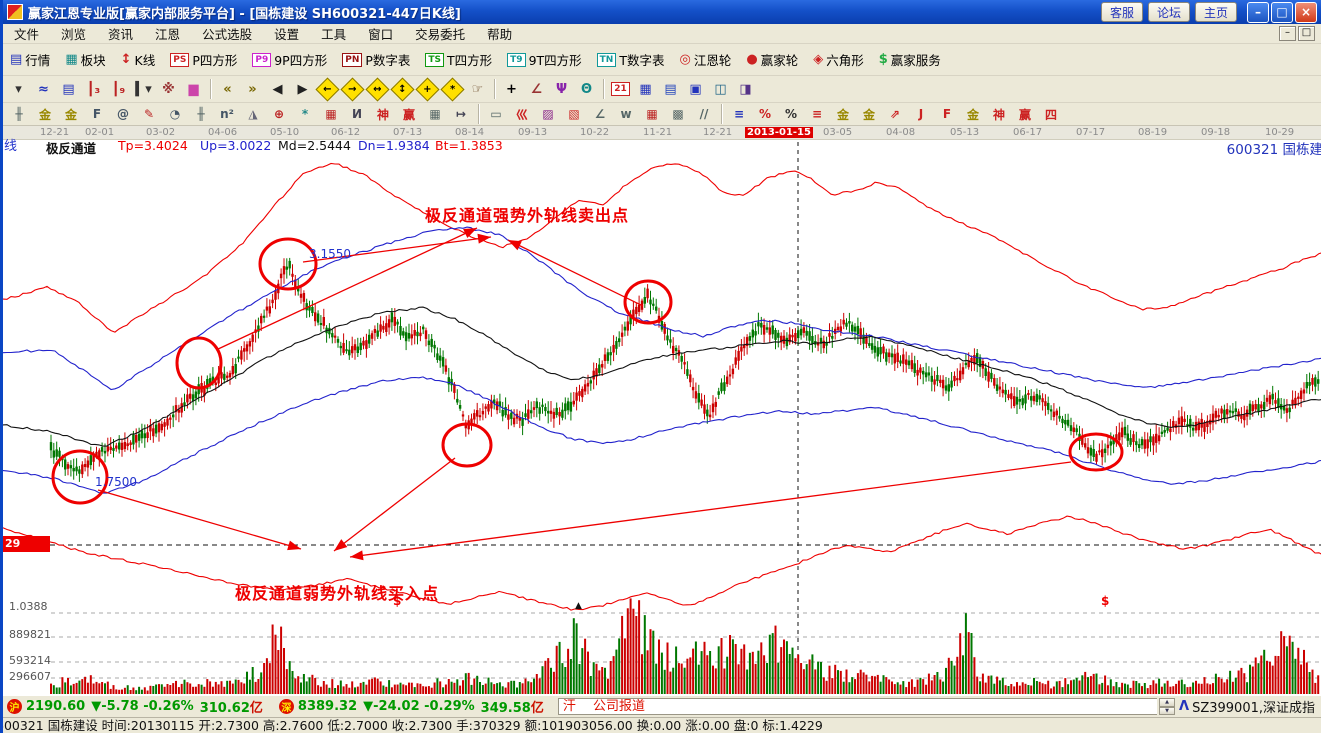  What do you see at coordinates (435, 114) in the screenshot?
I see `grid-123-tool: ▦` at bounding box center [435, 114].